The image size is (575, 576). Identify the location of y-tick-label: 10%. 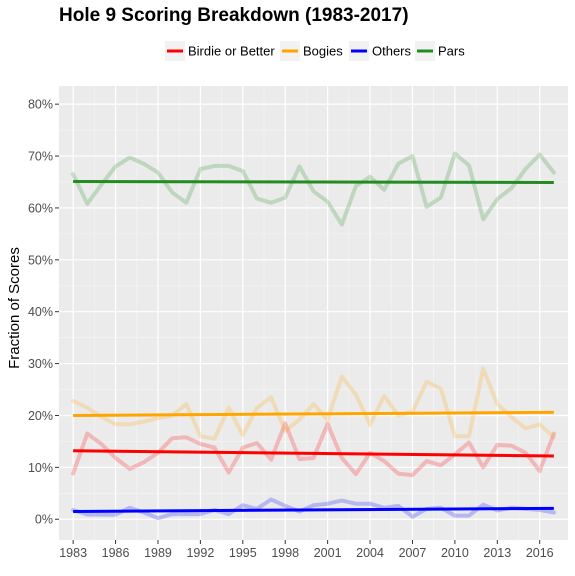
(40, 468).